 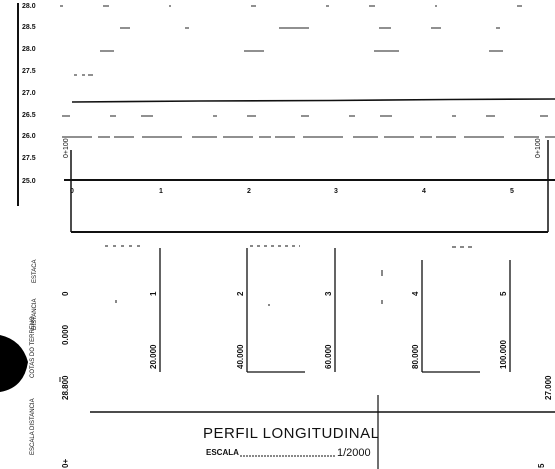 I want to click on terrain-profile-line, so click(x=313, y=100).